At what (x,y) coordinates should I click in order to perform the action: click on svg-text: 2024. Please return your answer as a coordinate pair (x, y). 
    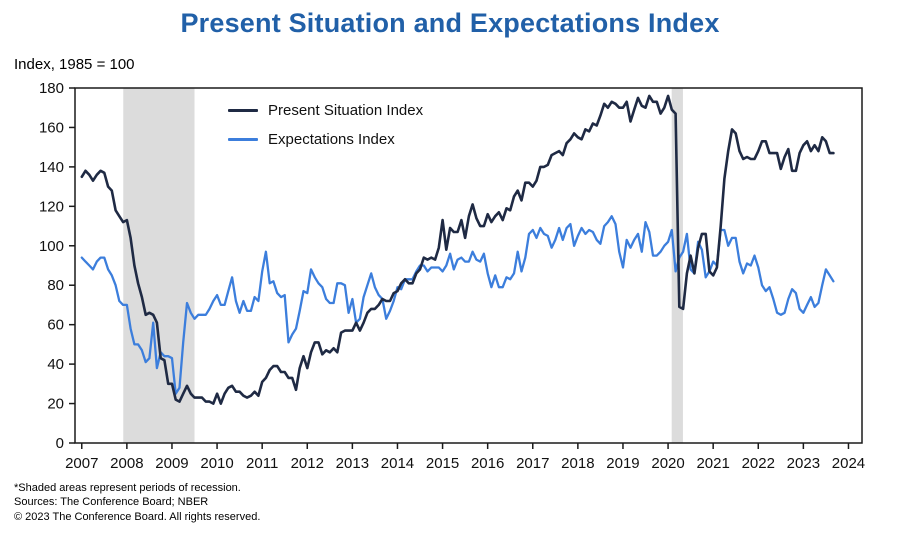
    Looking at the image, I should click on (848, 463).